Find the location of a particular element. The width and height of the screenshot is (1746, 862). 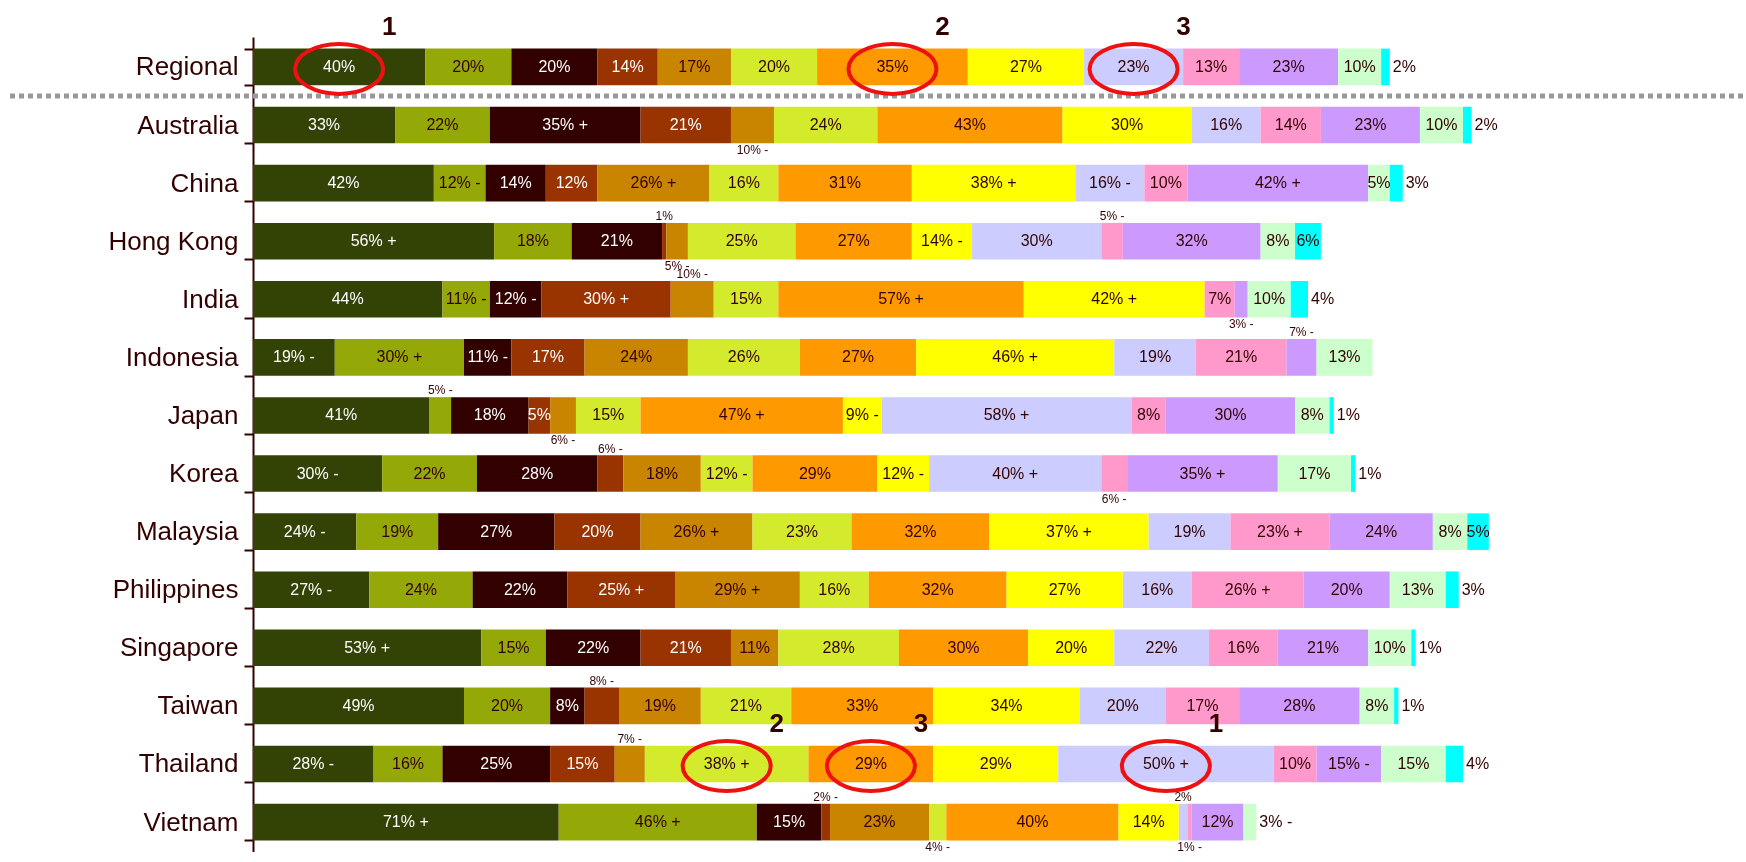

data-label: 21% is located at coordinates (685, 125).